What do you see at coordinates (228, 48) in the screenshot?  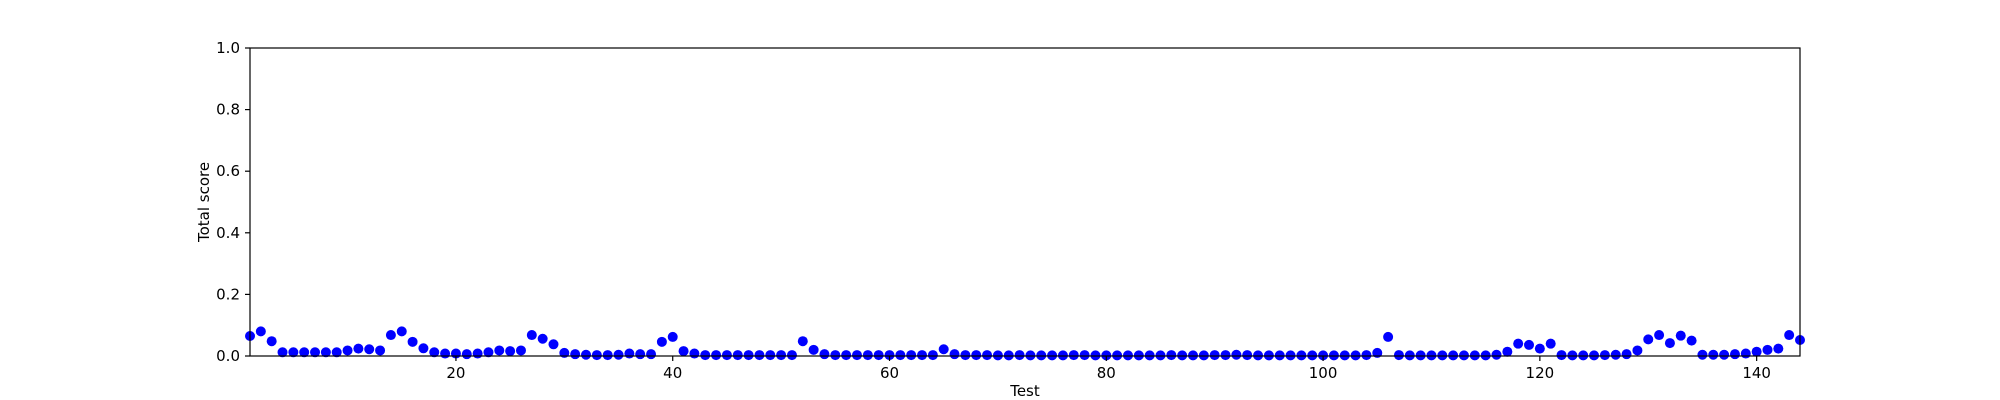 I see `y-tick-label: 1.0` at bounding box center [228, 48].